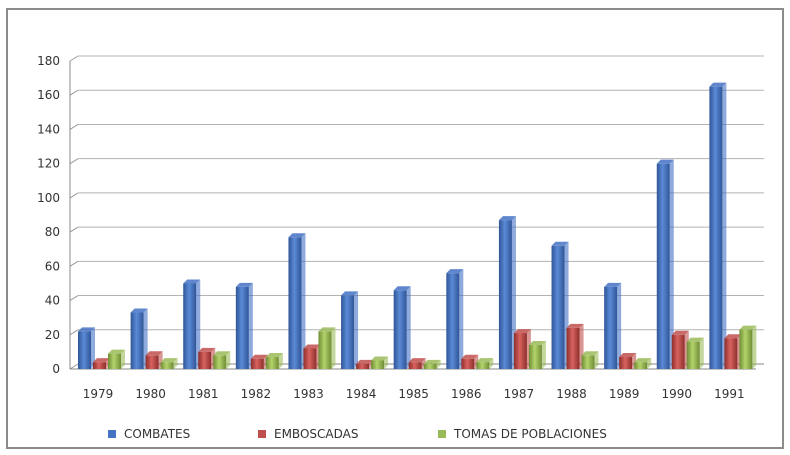 The height and width of the screenshot is (455, 790). Describe the element at coordinates (56, 369) in the screenshot. I see `y-tick-label: 0` at that location.